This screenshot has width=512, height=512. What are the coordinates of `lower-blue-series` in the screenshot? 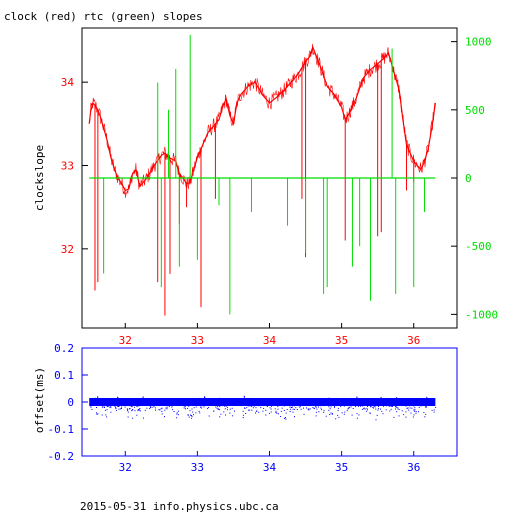 It's located at (263, 408).